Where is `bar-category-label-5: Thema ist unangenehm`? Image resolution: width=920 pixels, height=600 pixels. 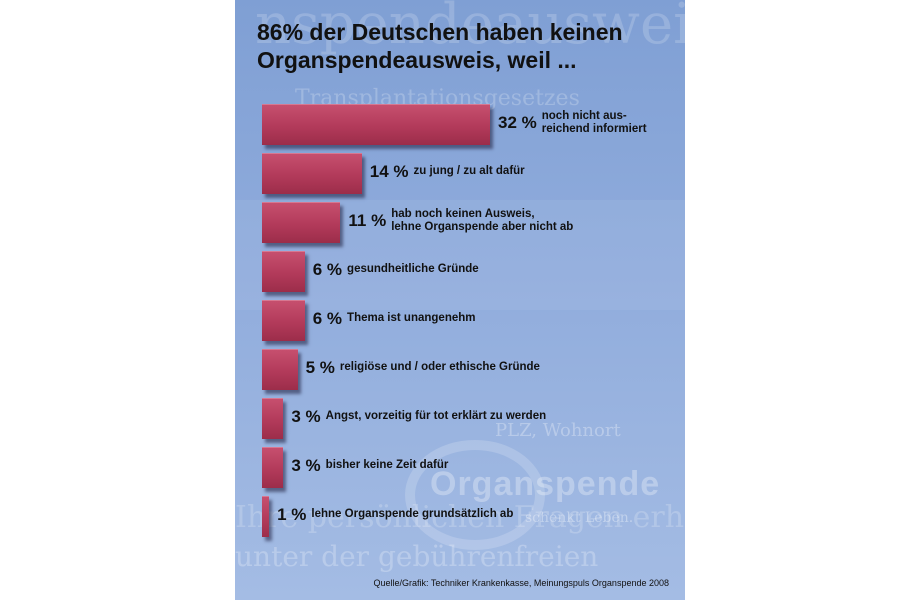 bar-category-label-5: Thema ist unangenehm is located at coordinates (411, 318).